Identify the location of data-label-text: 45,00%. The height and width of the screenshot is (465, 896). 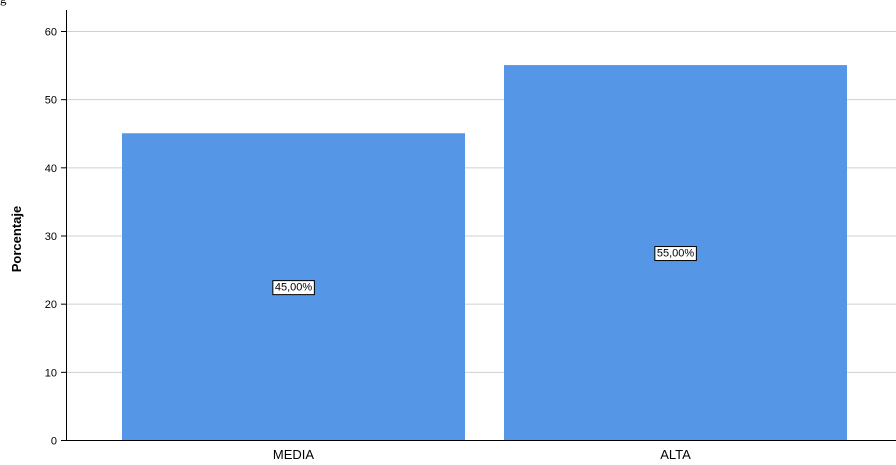
(294, 288).